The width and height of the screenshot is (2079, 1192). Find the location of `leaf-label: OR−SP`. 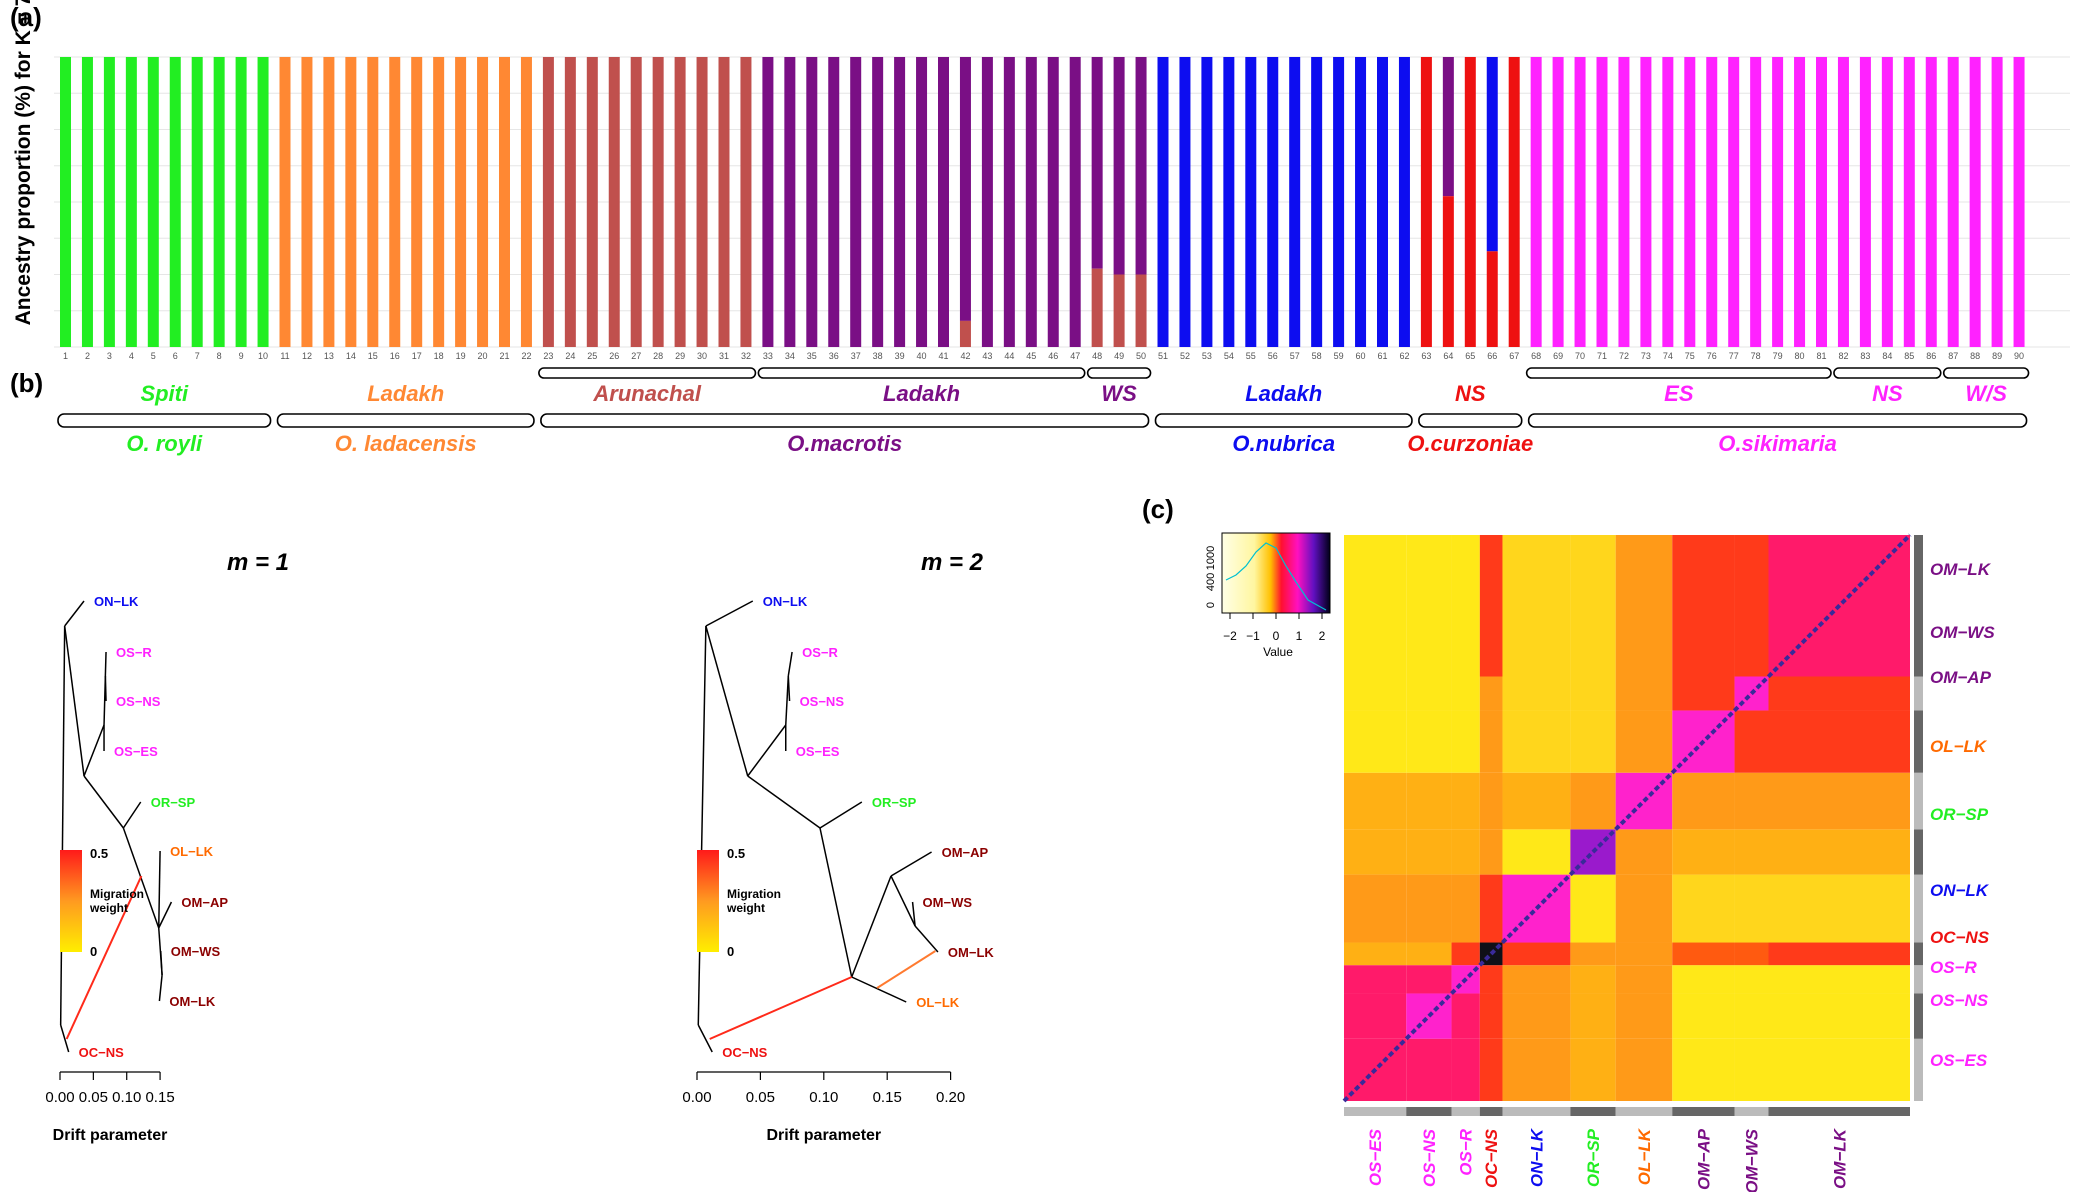

leaf-label: OR−SP is located at coordinates (173, 802).